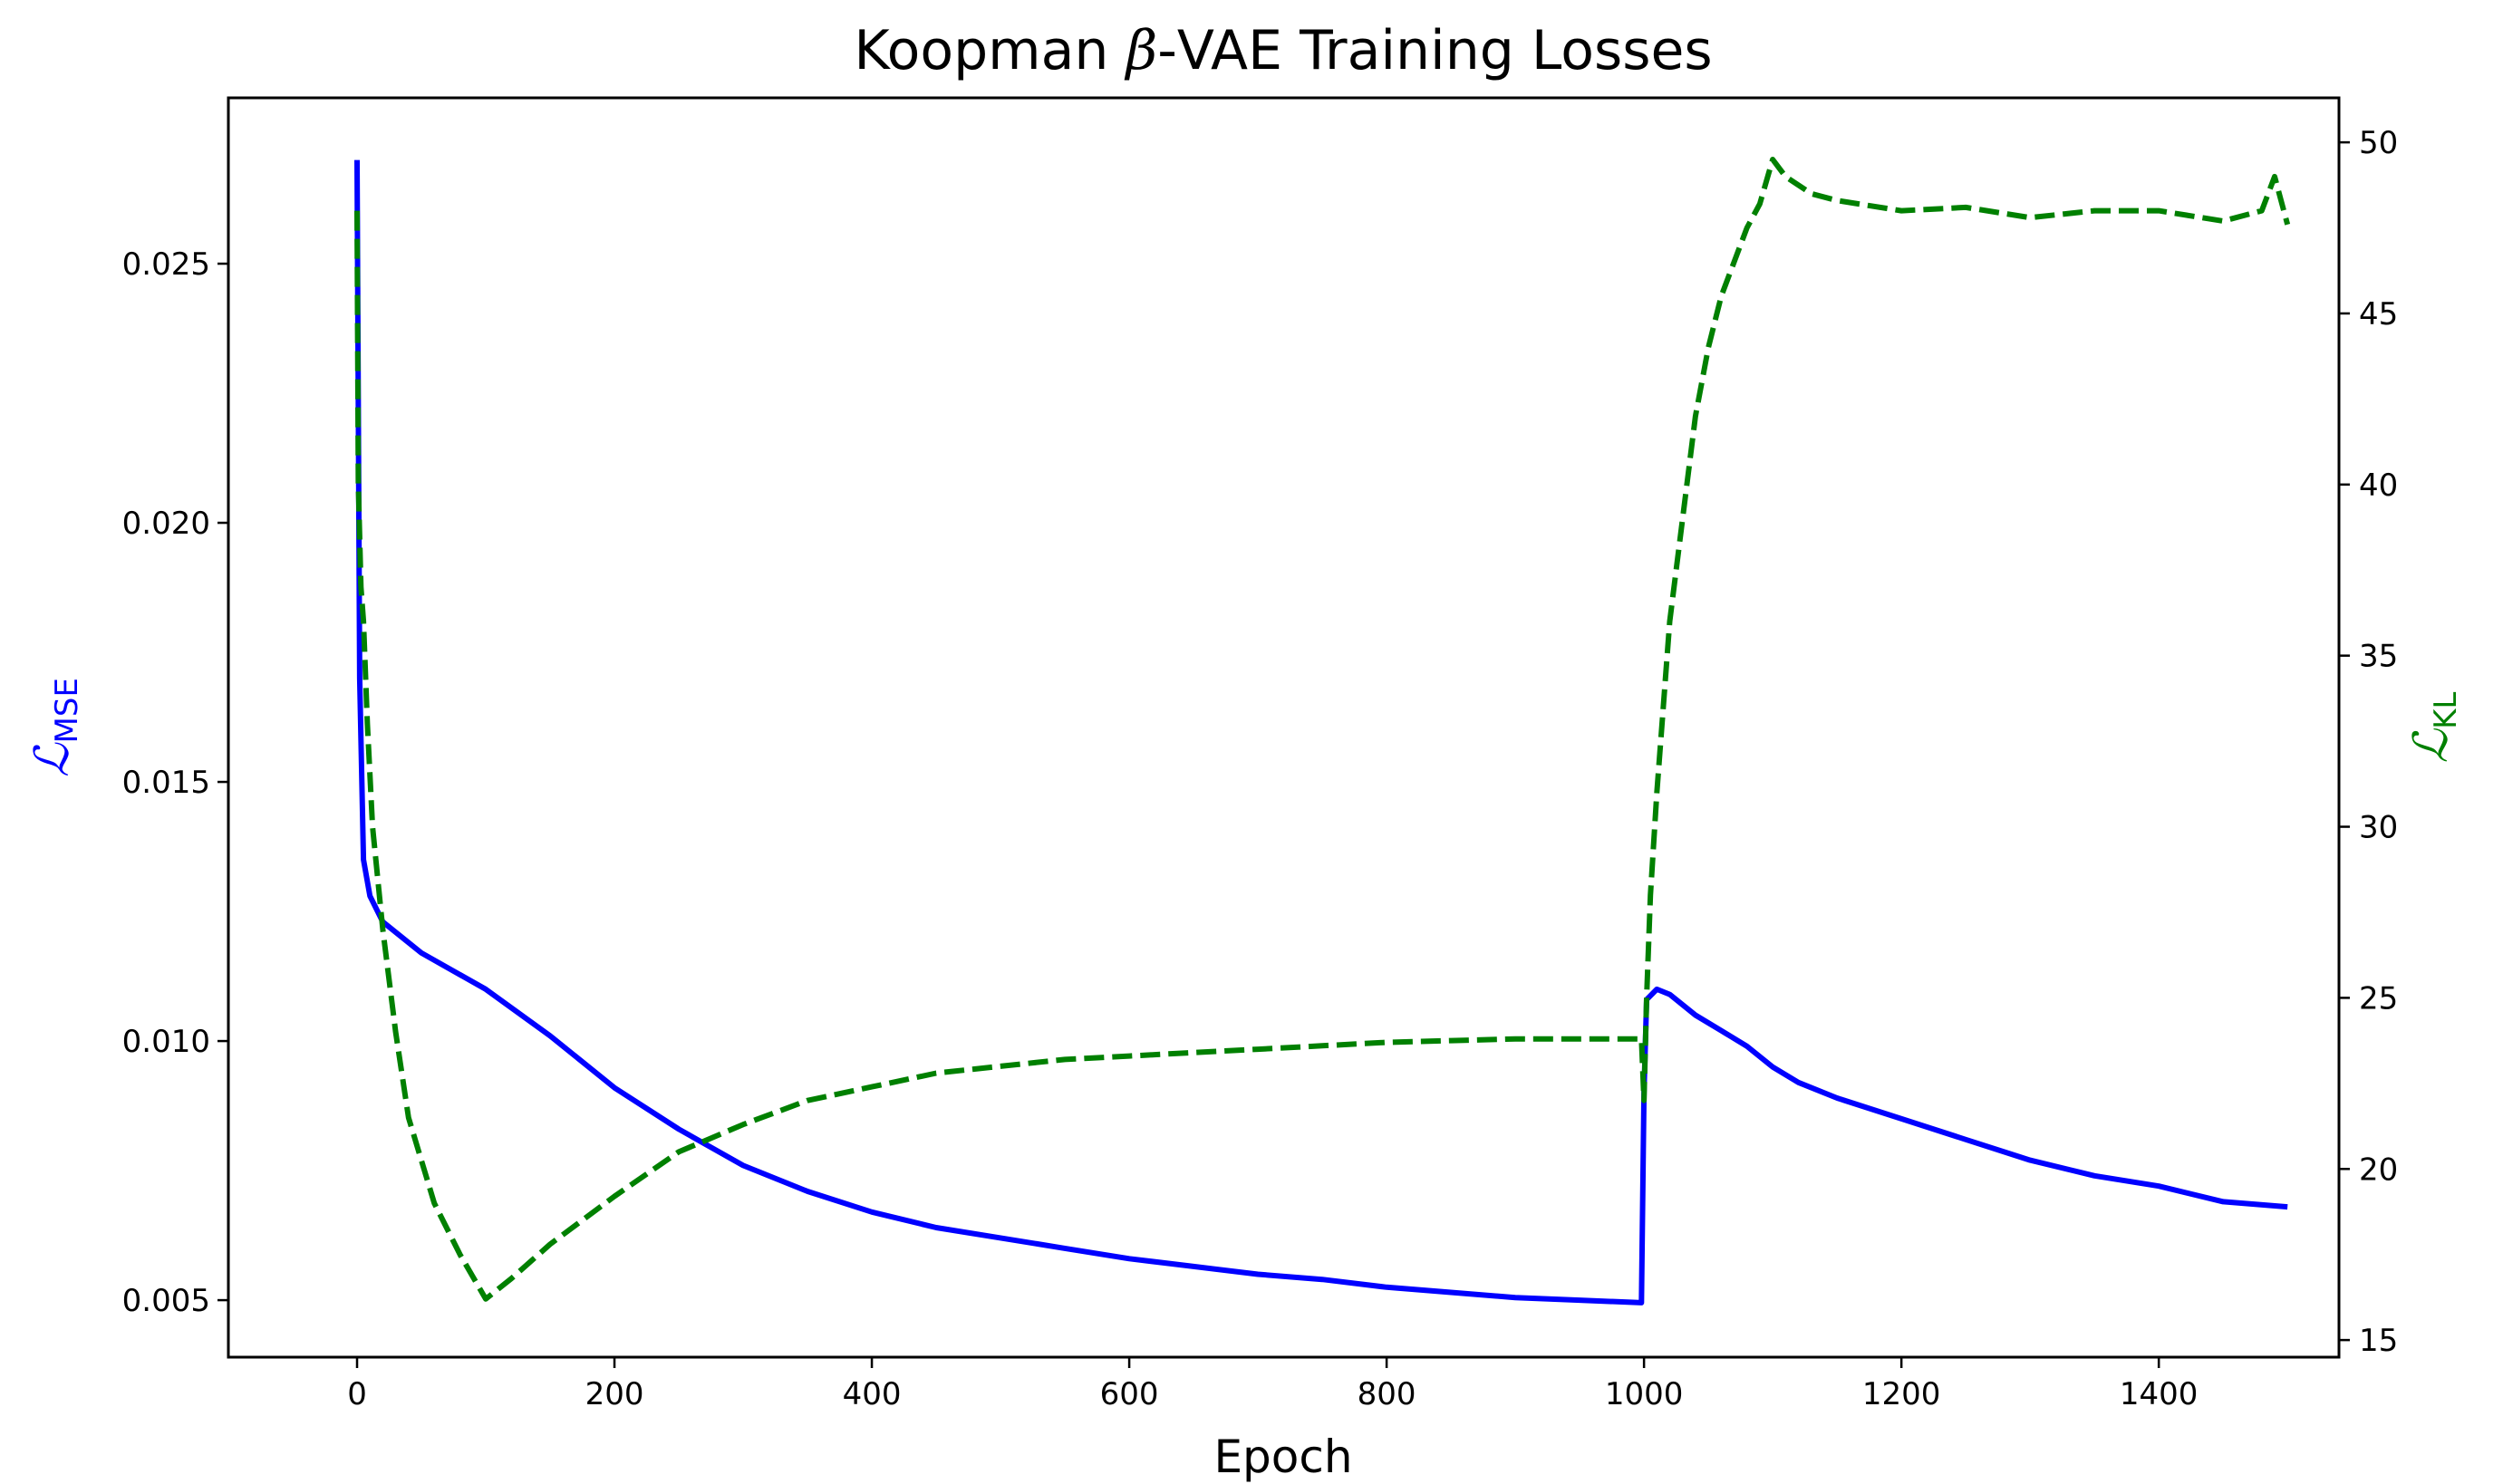  I want to click on left-y-tick-label: 0.010, so click(166, 1042).